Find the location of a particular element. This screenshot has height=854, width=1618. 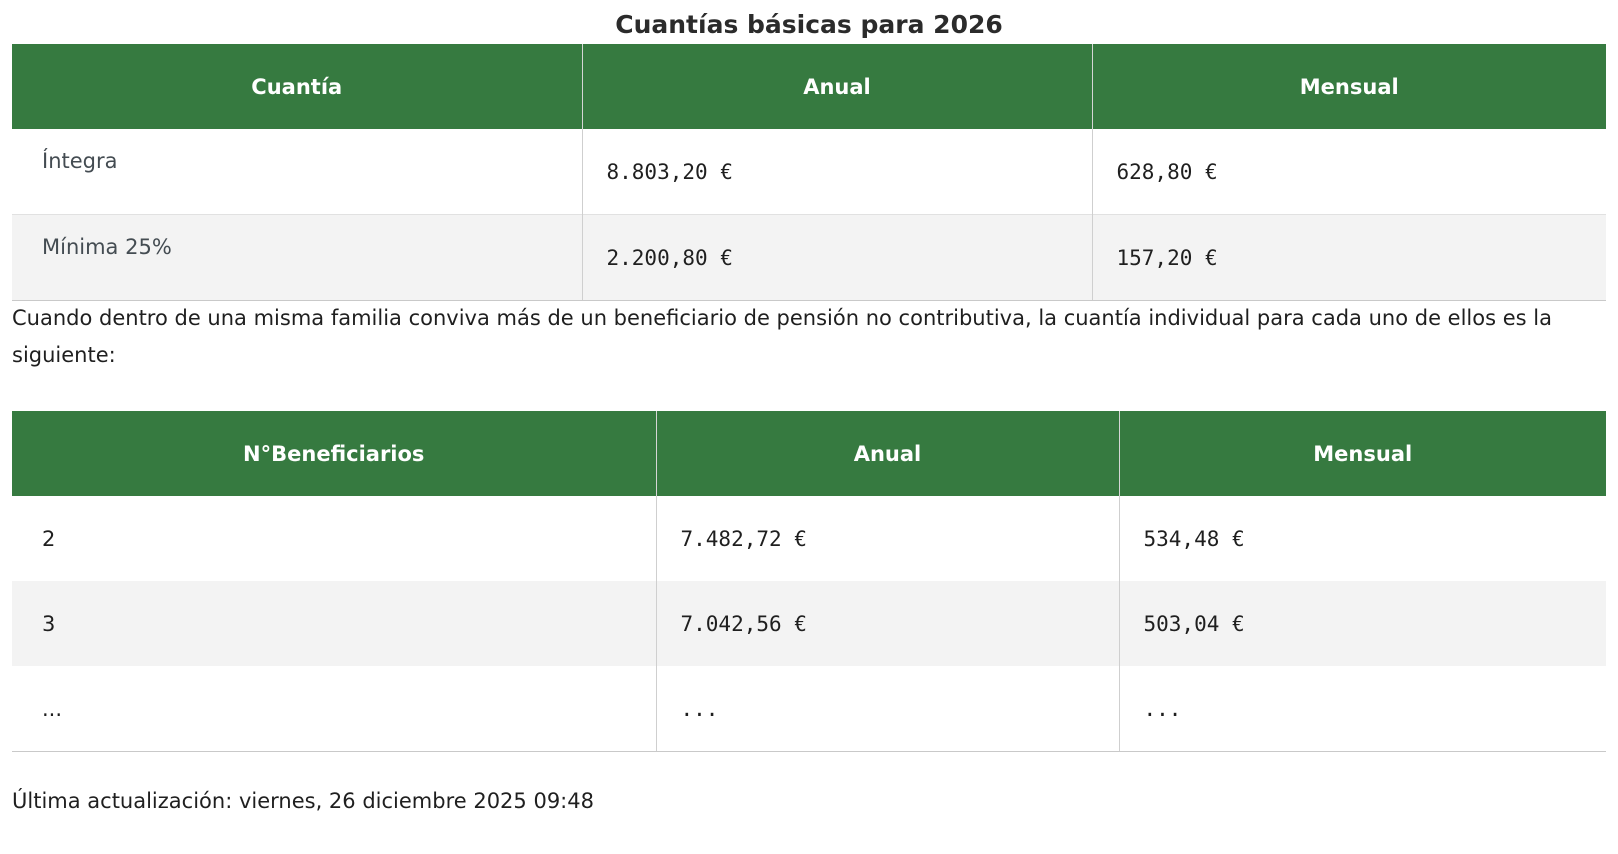

table-row: 3 7.042,56 € 503,04 € is located at coordinates (809, 623).